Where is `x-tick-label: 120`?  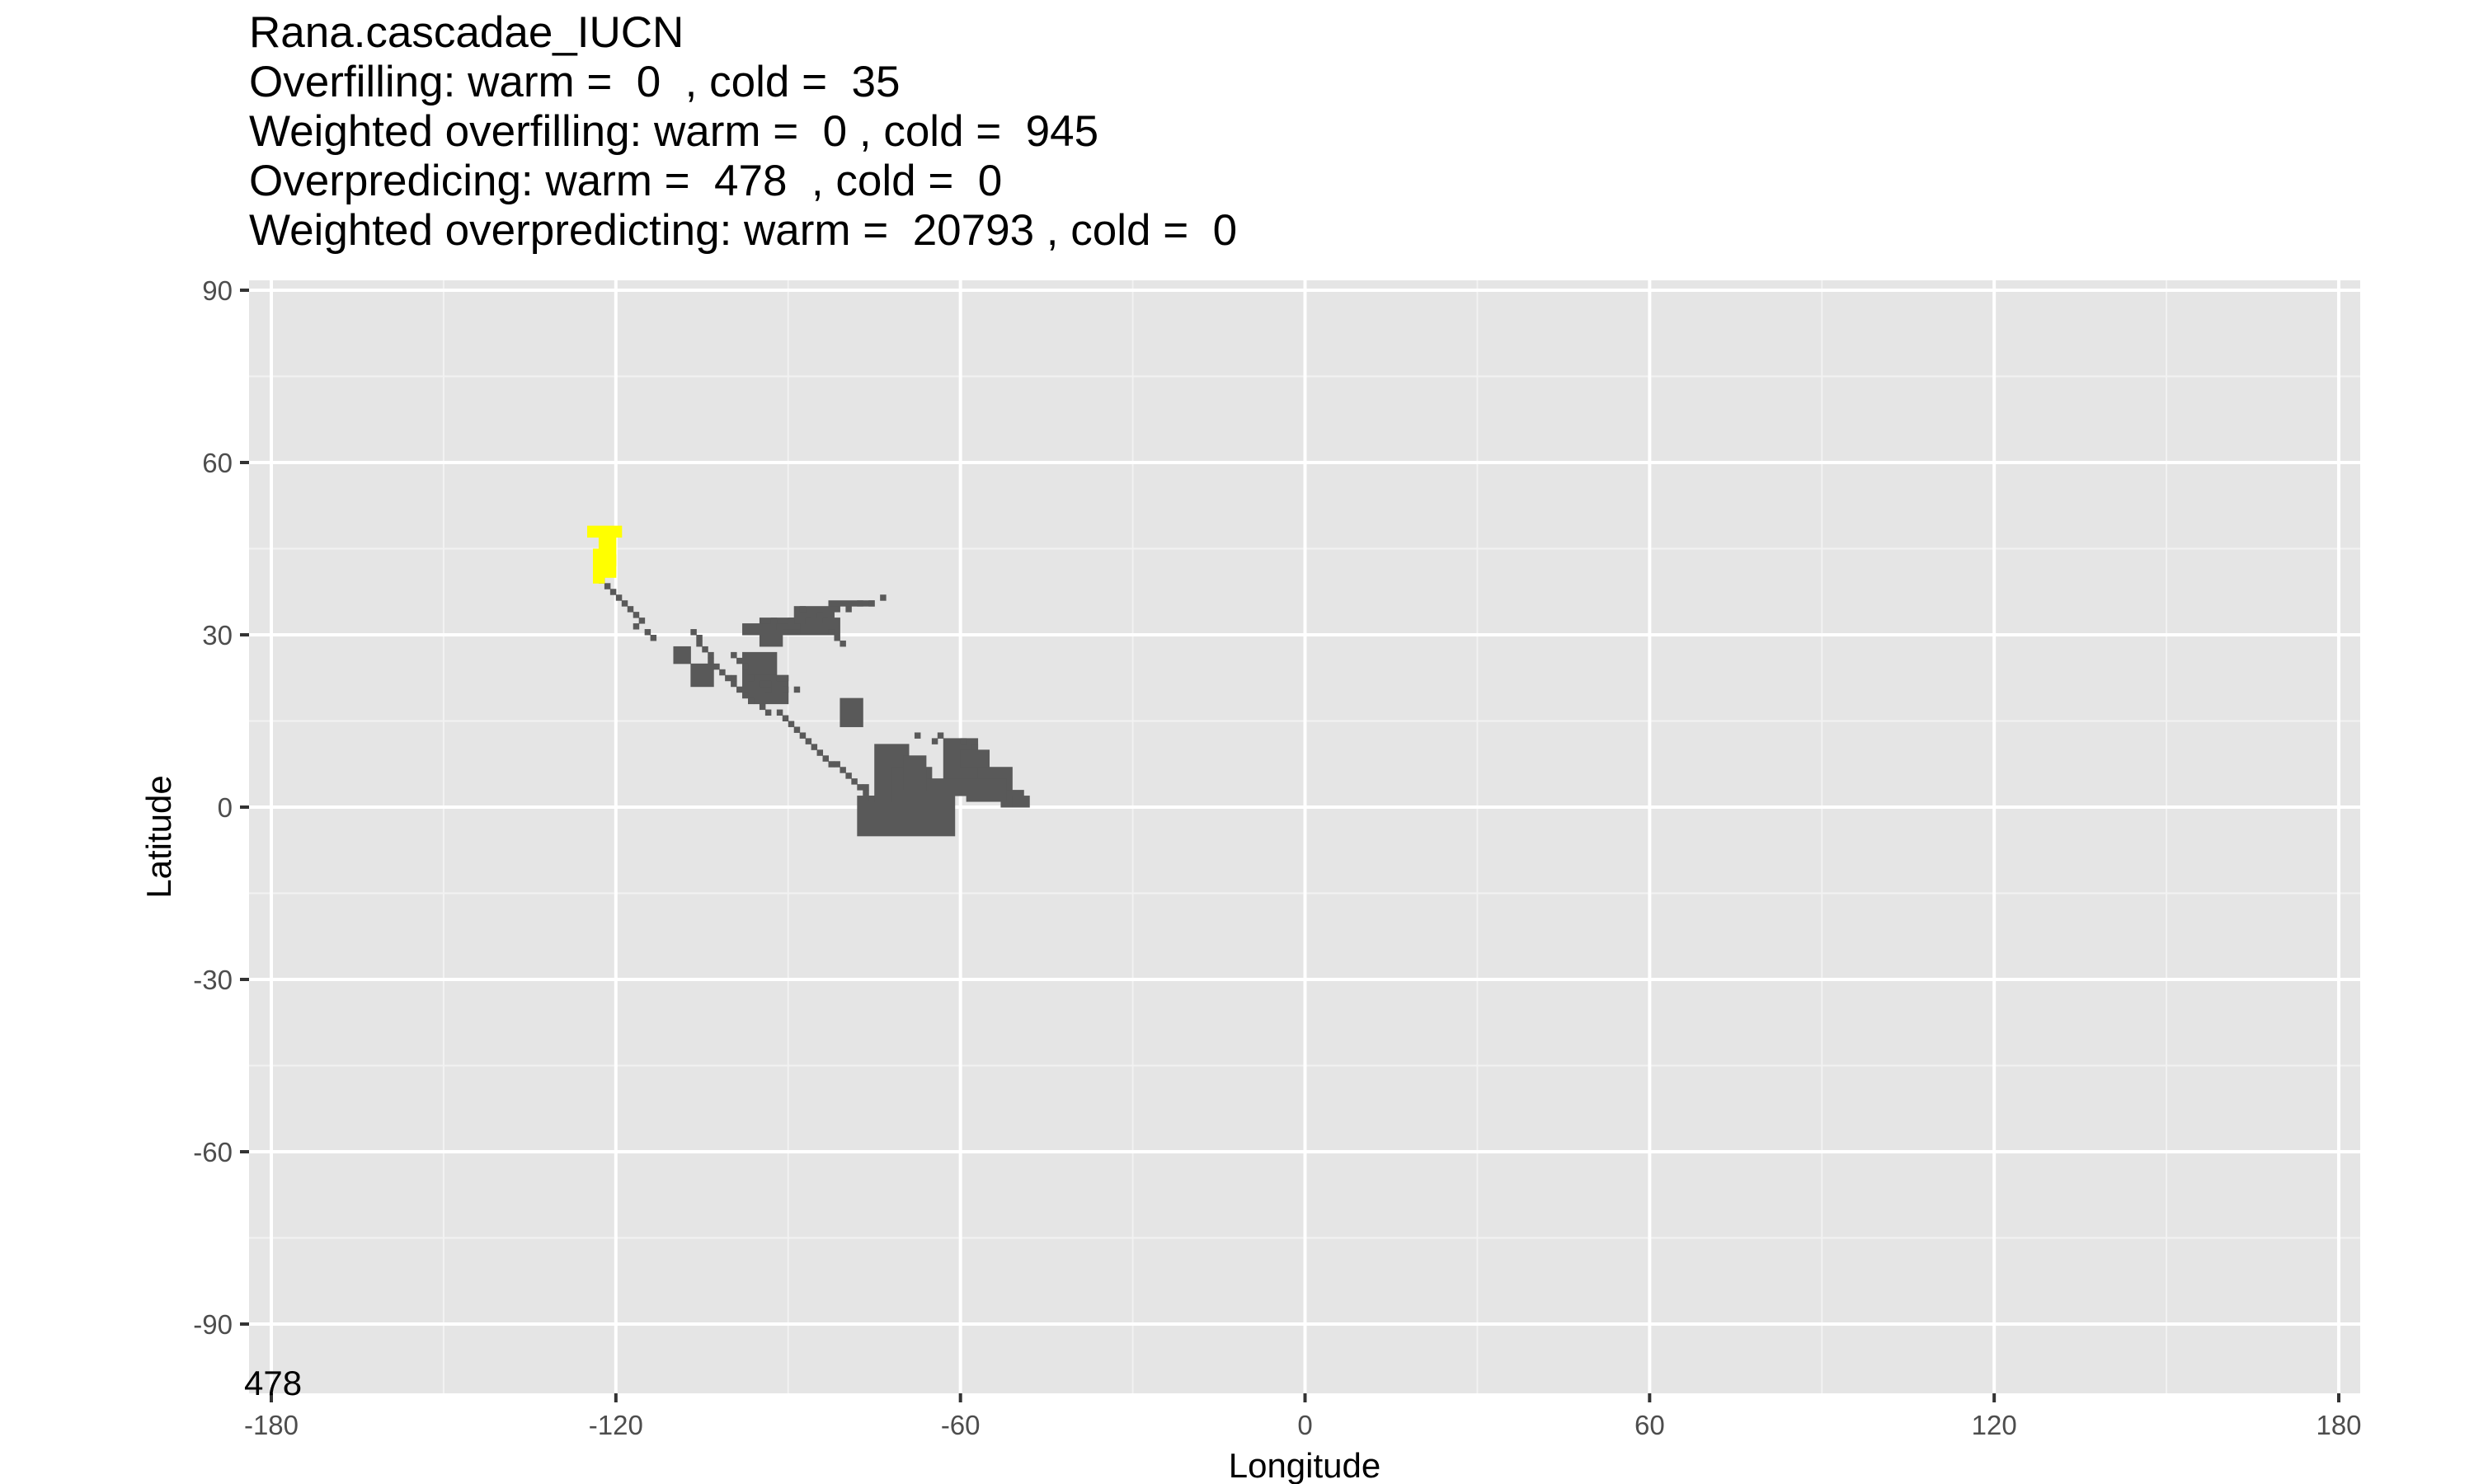
x-tick-label: 120 is located at coordinates (1994, 1425).